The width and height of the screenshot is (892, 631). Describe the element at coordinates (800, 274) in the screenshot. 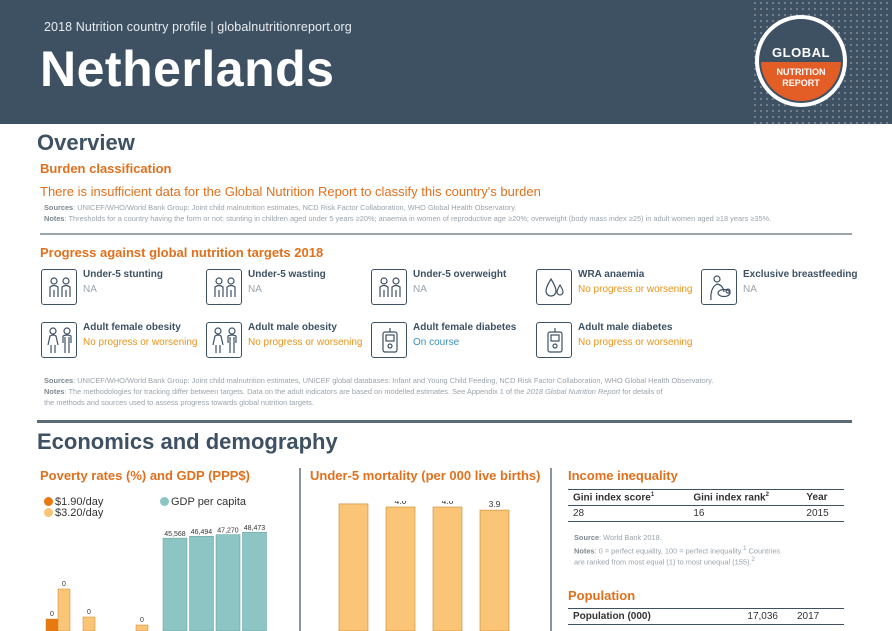

I see `target-label: Exclusive breastfeeding` at that location.